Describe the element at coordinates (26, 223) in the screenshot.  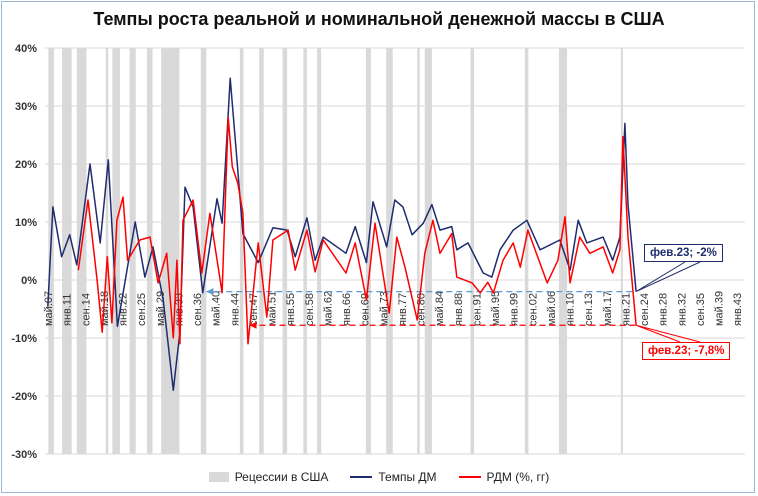
I see `y-tick-label: 10%` at that location.